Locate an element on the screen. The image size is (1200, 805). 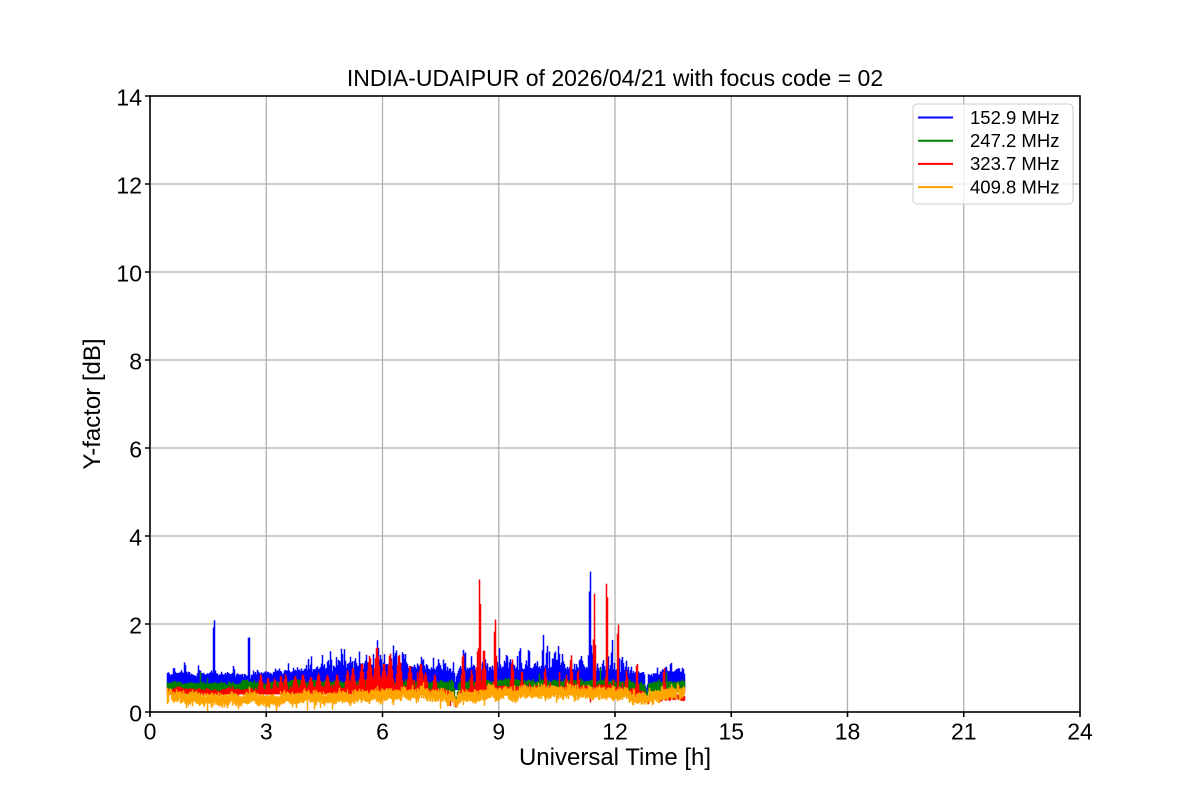
svg-text: 9 is located at coordinates (498, 732).